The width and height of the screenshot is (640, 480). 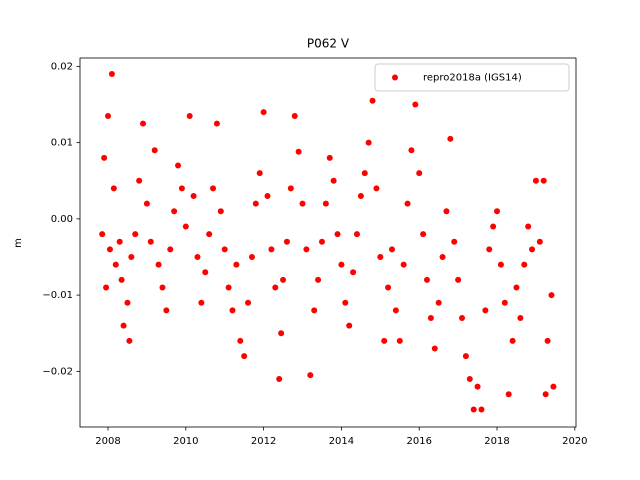 What do you see at coordinates (57, 295) in the screenshot?
I see `y-tick-label: −0.01` at bounding box center [57, 295].